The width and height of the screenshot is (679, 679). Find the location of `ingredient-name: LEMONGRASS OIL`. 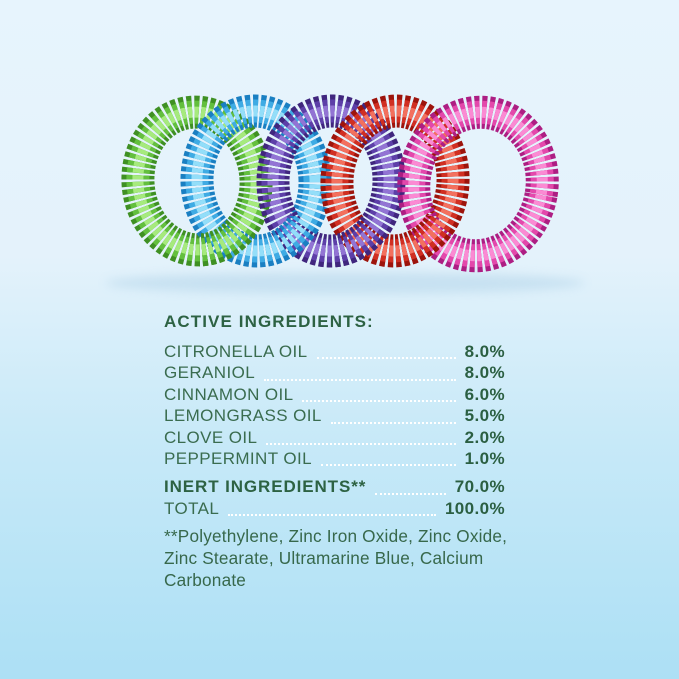

ingredient-name: LEMONGRASS OIL is located at coordinates (243, 416).